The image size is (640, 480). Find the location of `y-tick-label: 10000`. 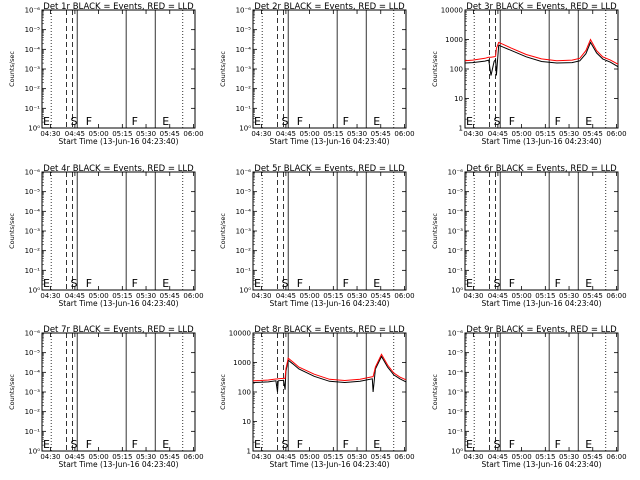

y-tick-label: 10000 is located at coordinates (452, 11).